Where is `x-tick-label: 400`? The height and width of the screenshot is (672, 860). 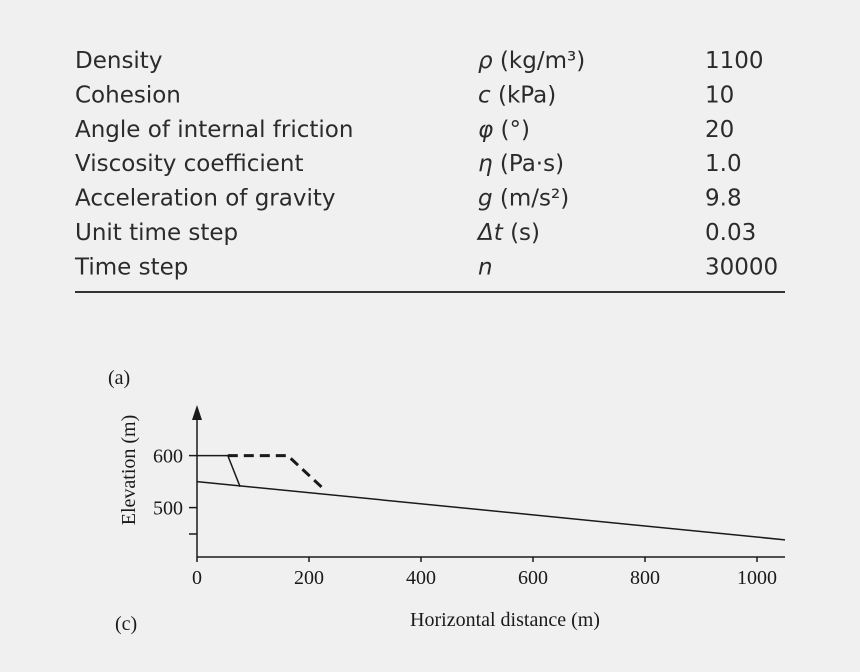
x-tick-label: 400 is located at coordinates (421, 578).